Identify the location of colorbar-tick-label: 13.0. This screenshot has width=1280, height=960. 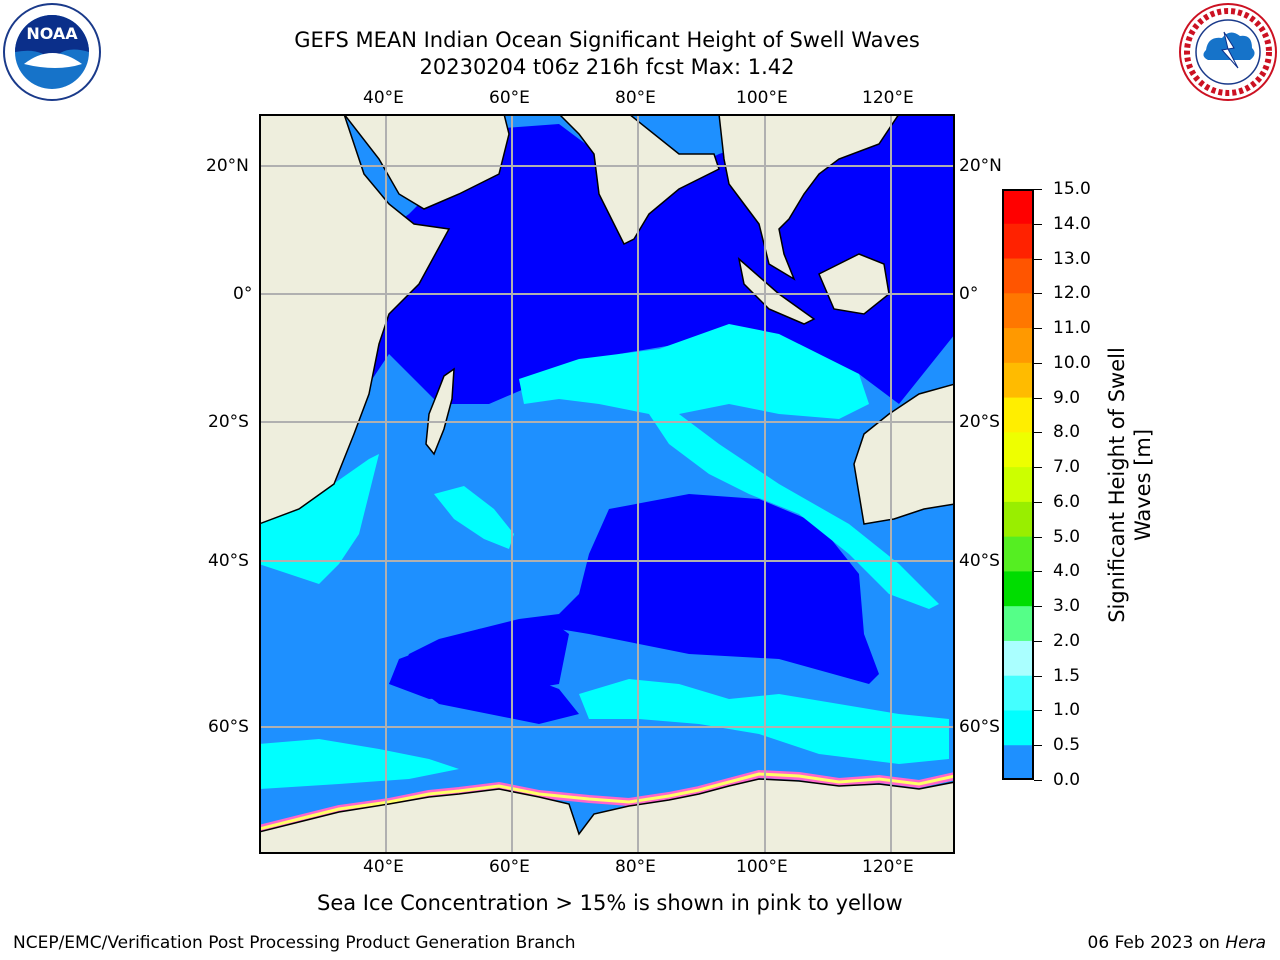
(1072, 258).